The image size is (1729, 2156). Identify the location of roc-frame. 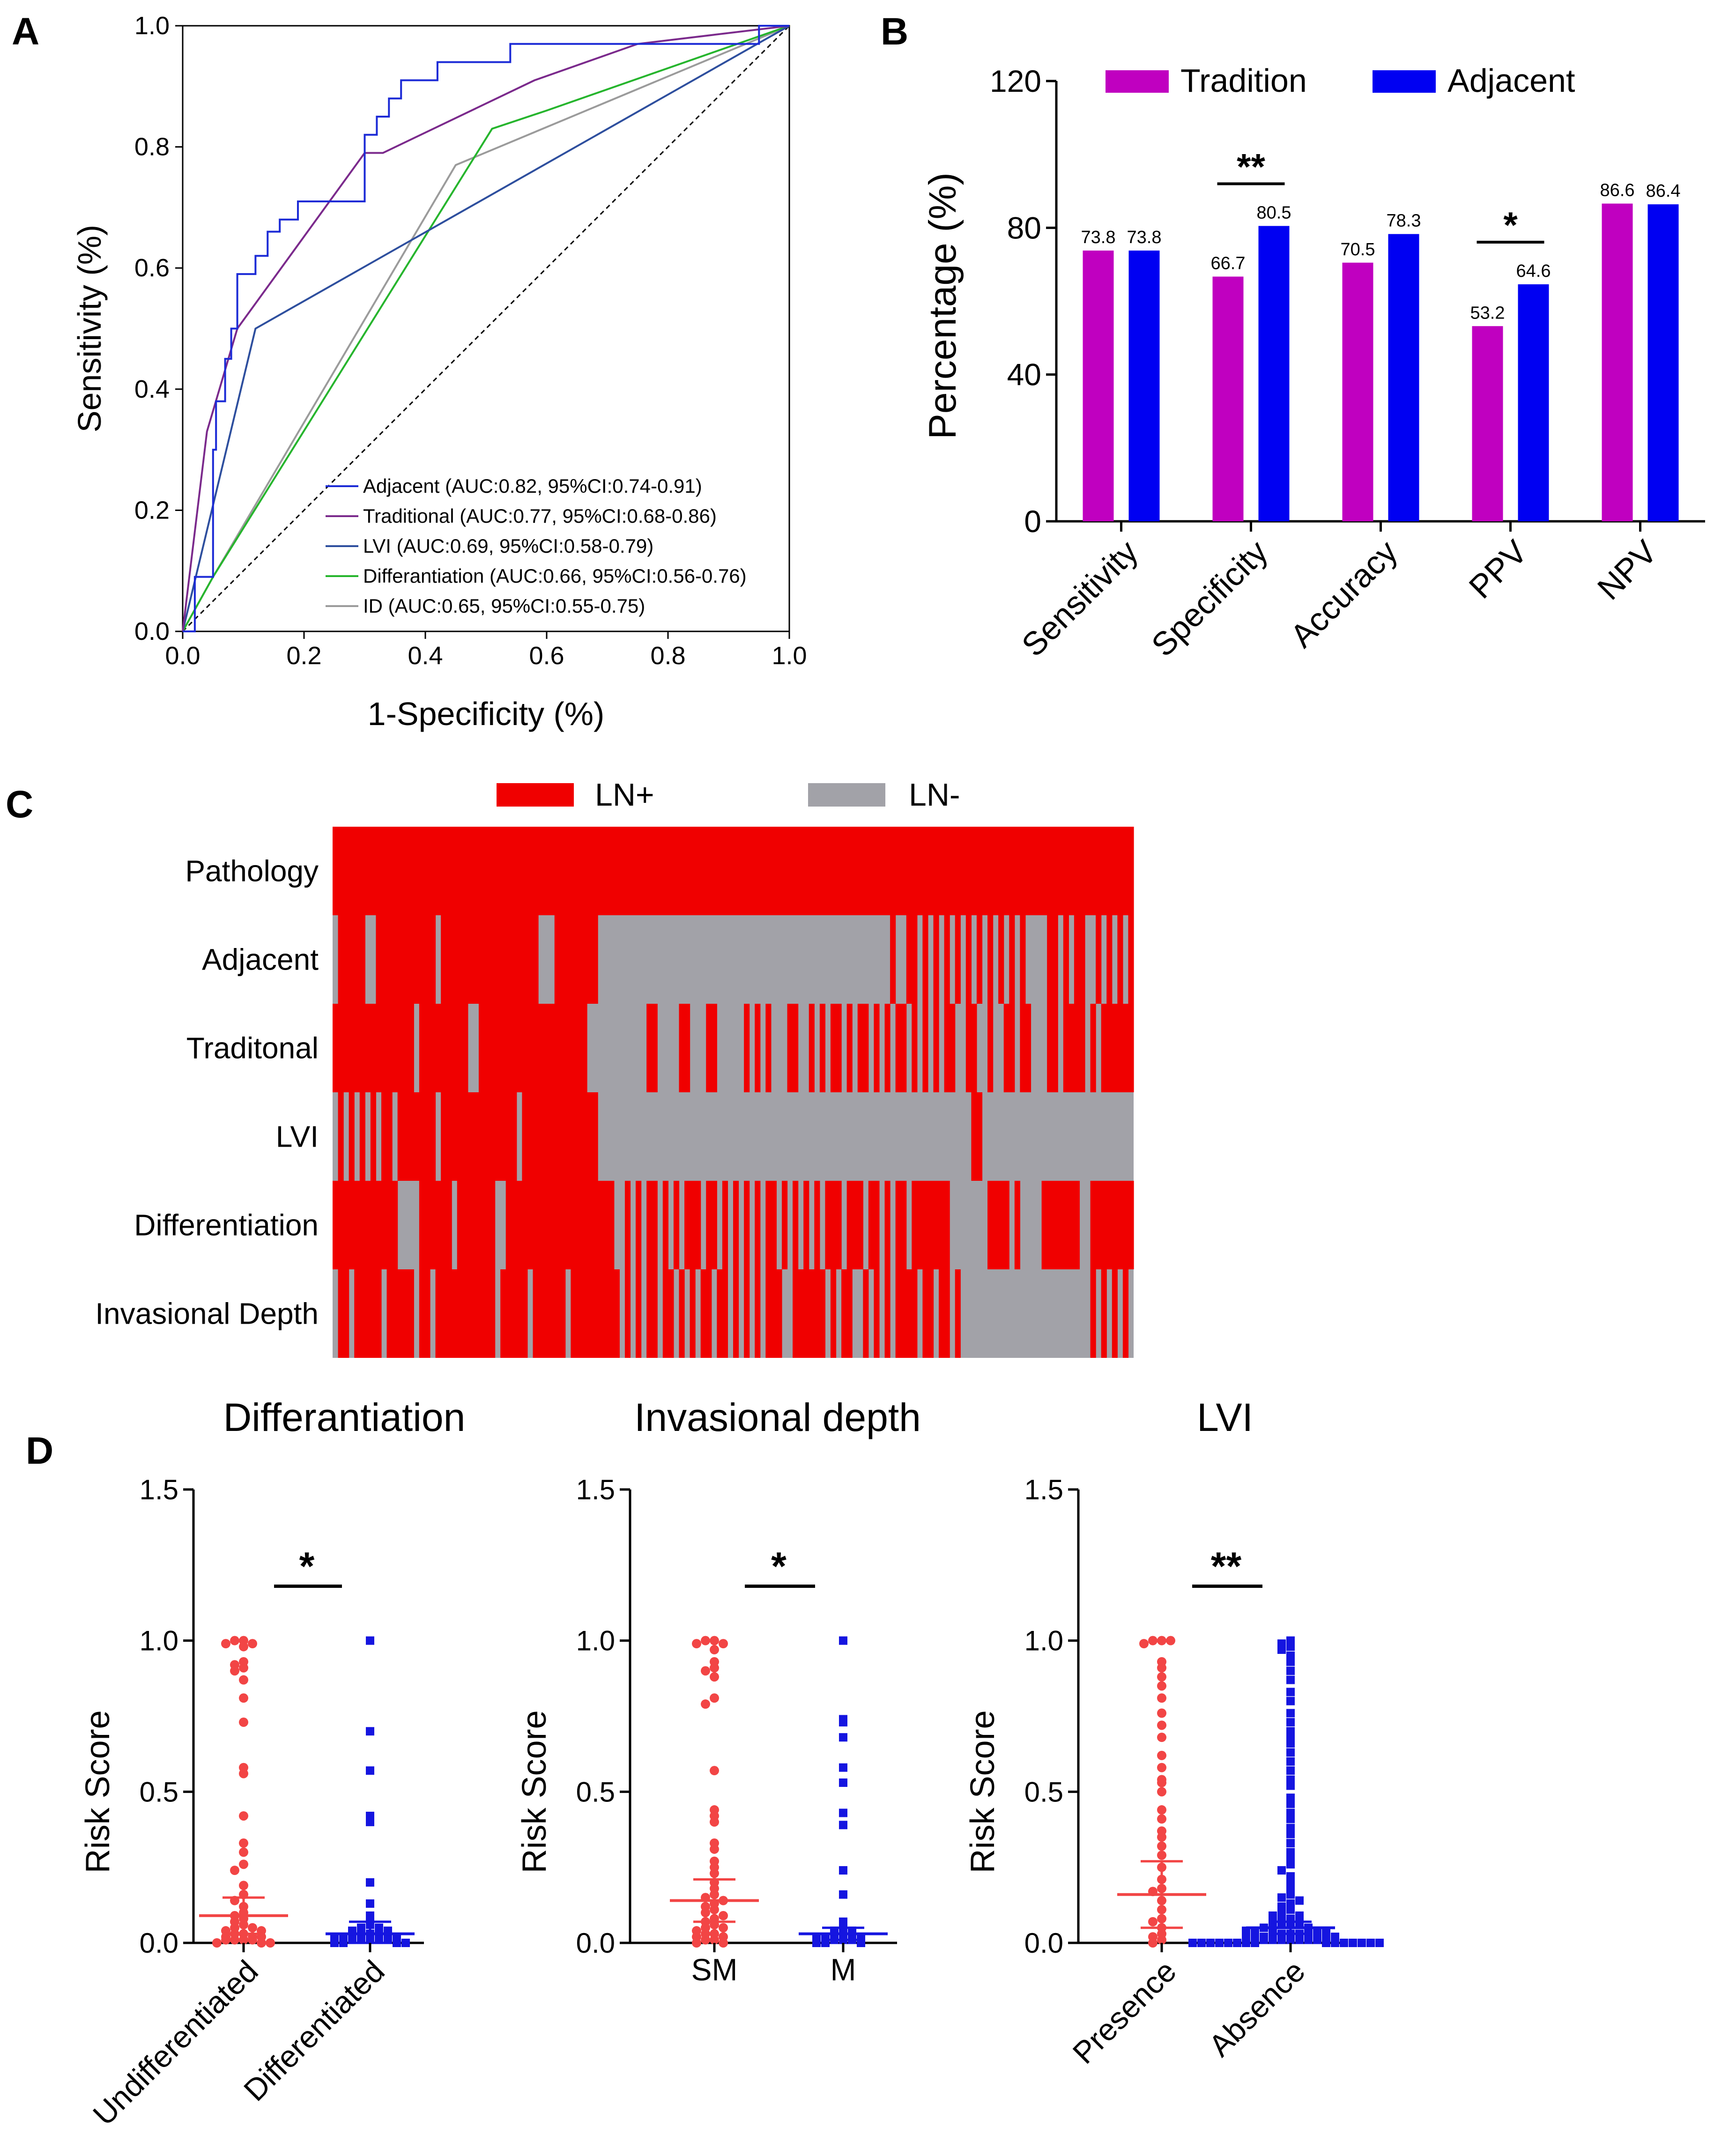
(486, 328).